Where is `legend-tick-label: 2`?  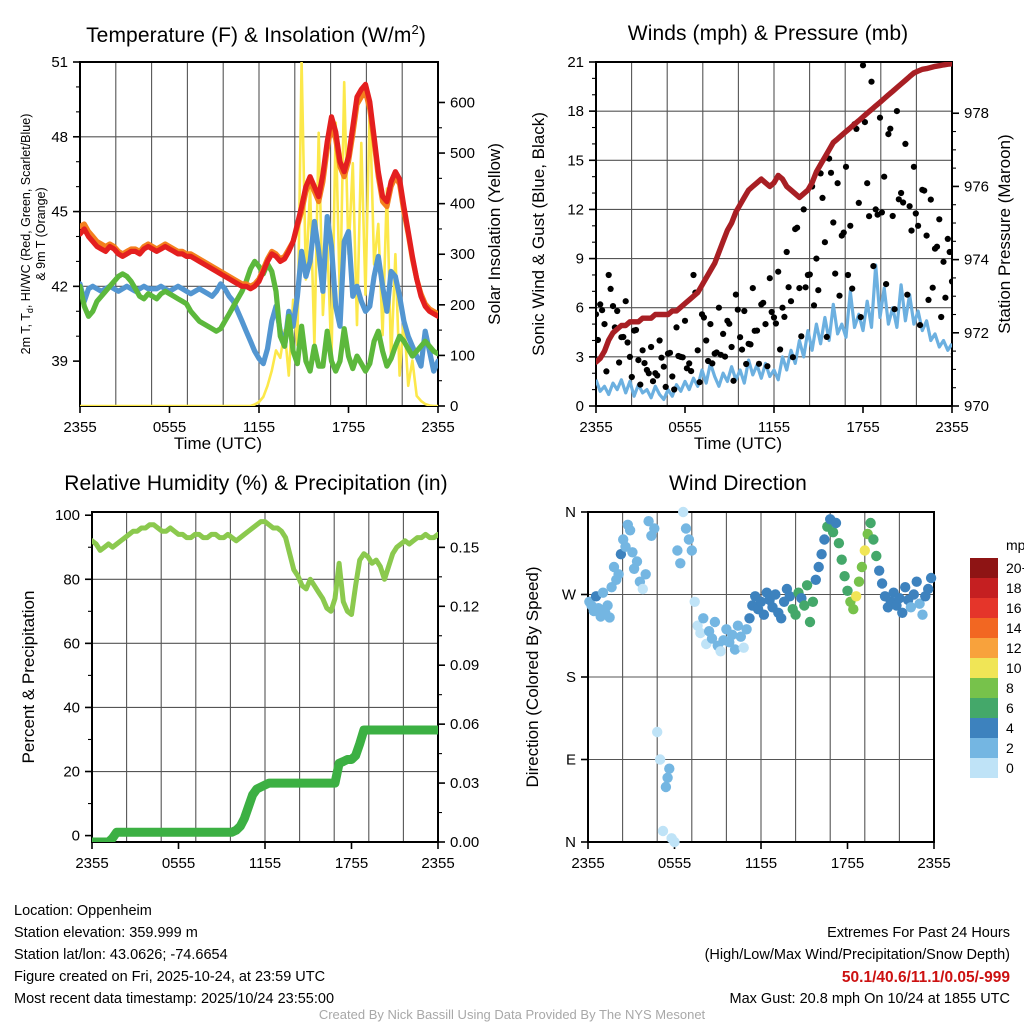
legend-tick-label: 2 is located at coordinates (1010, 748).